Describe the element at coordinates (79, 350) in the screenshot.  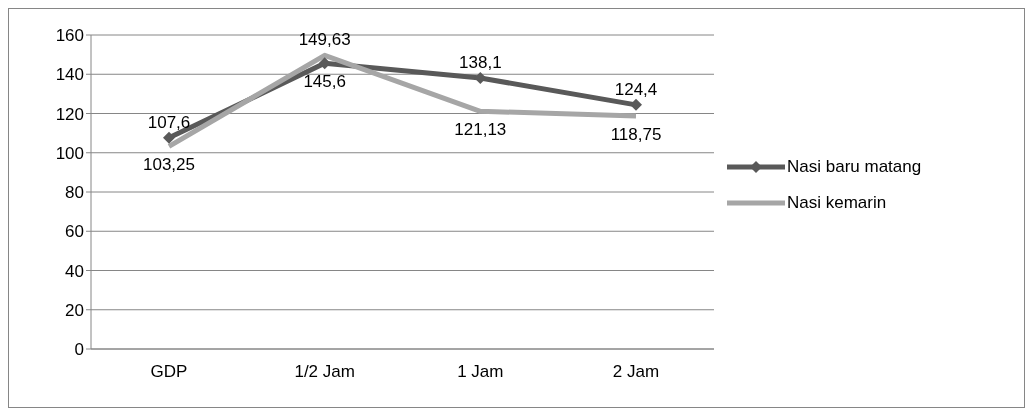
I see `y-tick-label: 0` at that location.